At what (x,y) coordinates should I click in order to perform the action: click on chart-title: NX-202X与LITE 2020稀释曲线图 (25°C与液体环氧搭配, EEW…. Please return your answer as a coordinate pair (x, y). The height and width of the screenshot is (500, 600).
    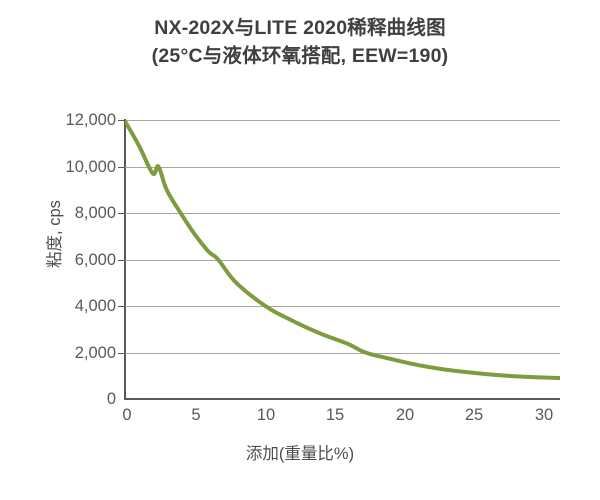
    Looking at the image, I should click on (300, 42).